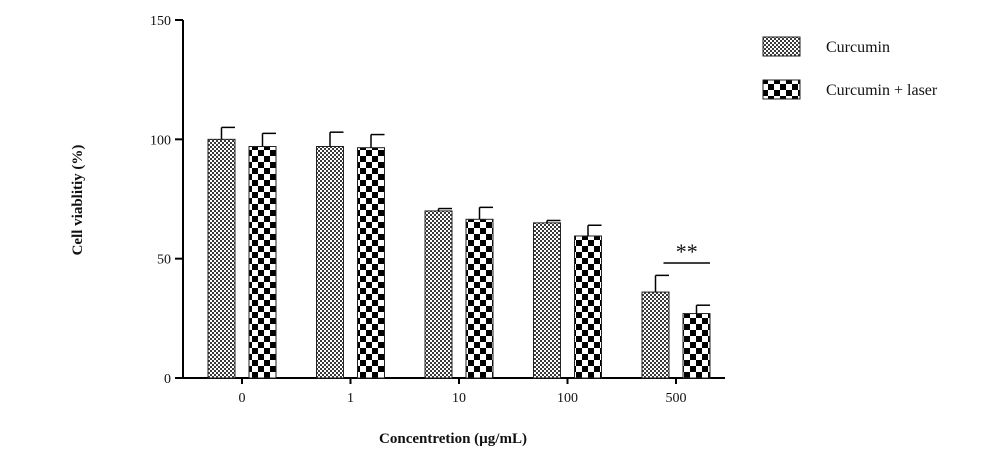  What do you see at coordinates (167, 200) in the screenshot?
I see `y-axis: 0 50 100 150` at bounding box center [167, 200].